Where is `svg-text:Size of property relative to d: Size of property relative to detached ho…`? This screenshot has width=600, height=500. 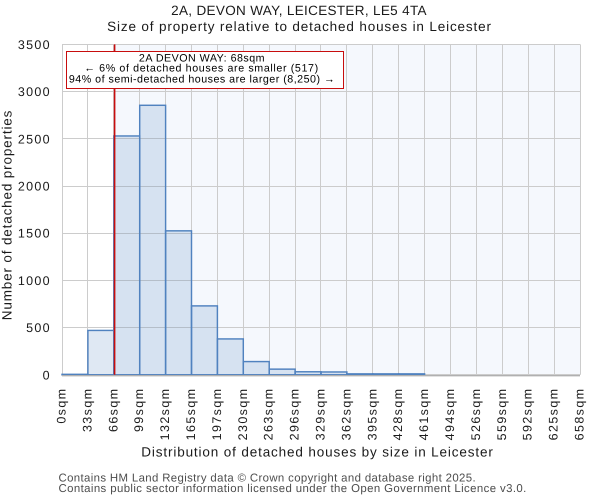 svg-text:Size of property relative to d: Size of property relative to detached ho… is located at coordinates (299, 26).